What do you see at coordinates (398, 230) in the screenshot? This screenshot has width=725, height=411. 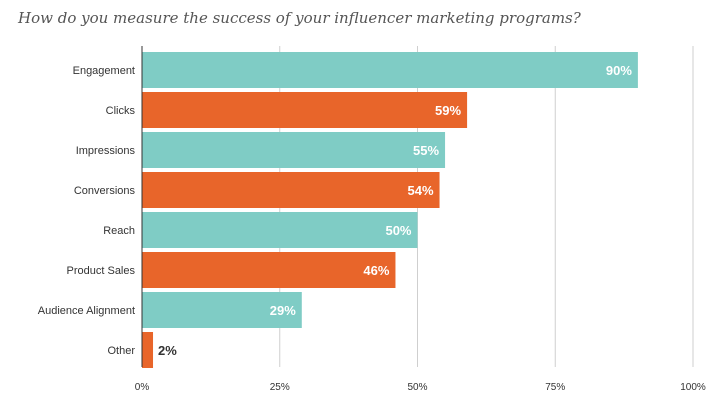 I see `data-label: 50%` at bounding box center [398, 230].